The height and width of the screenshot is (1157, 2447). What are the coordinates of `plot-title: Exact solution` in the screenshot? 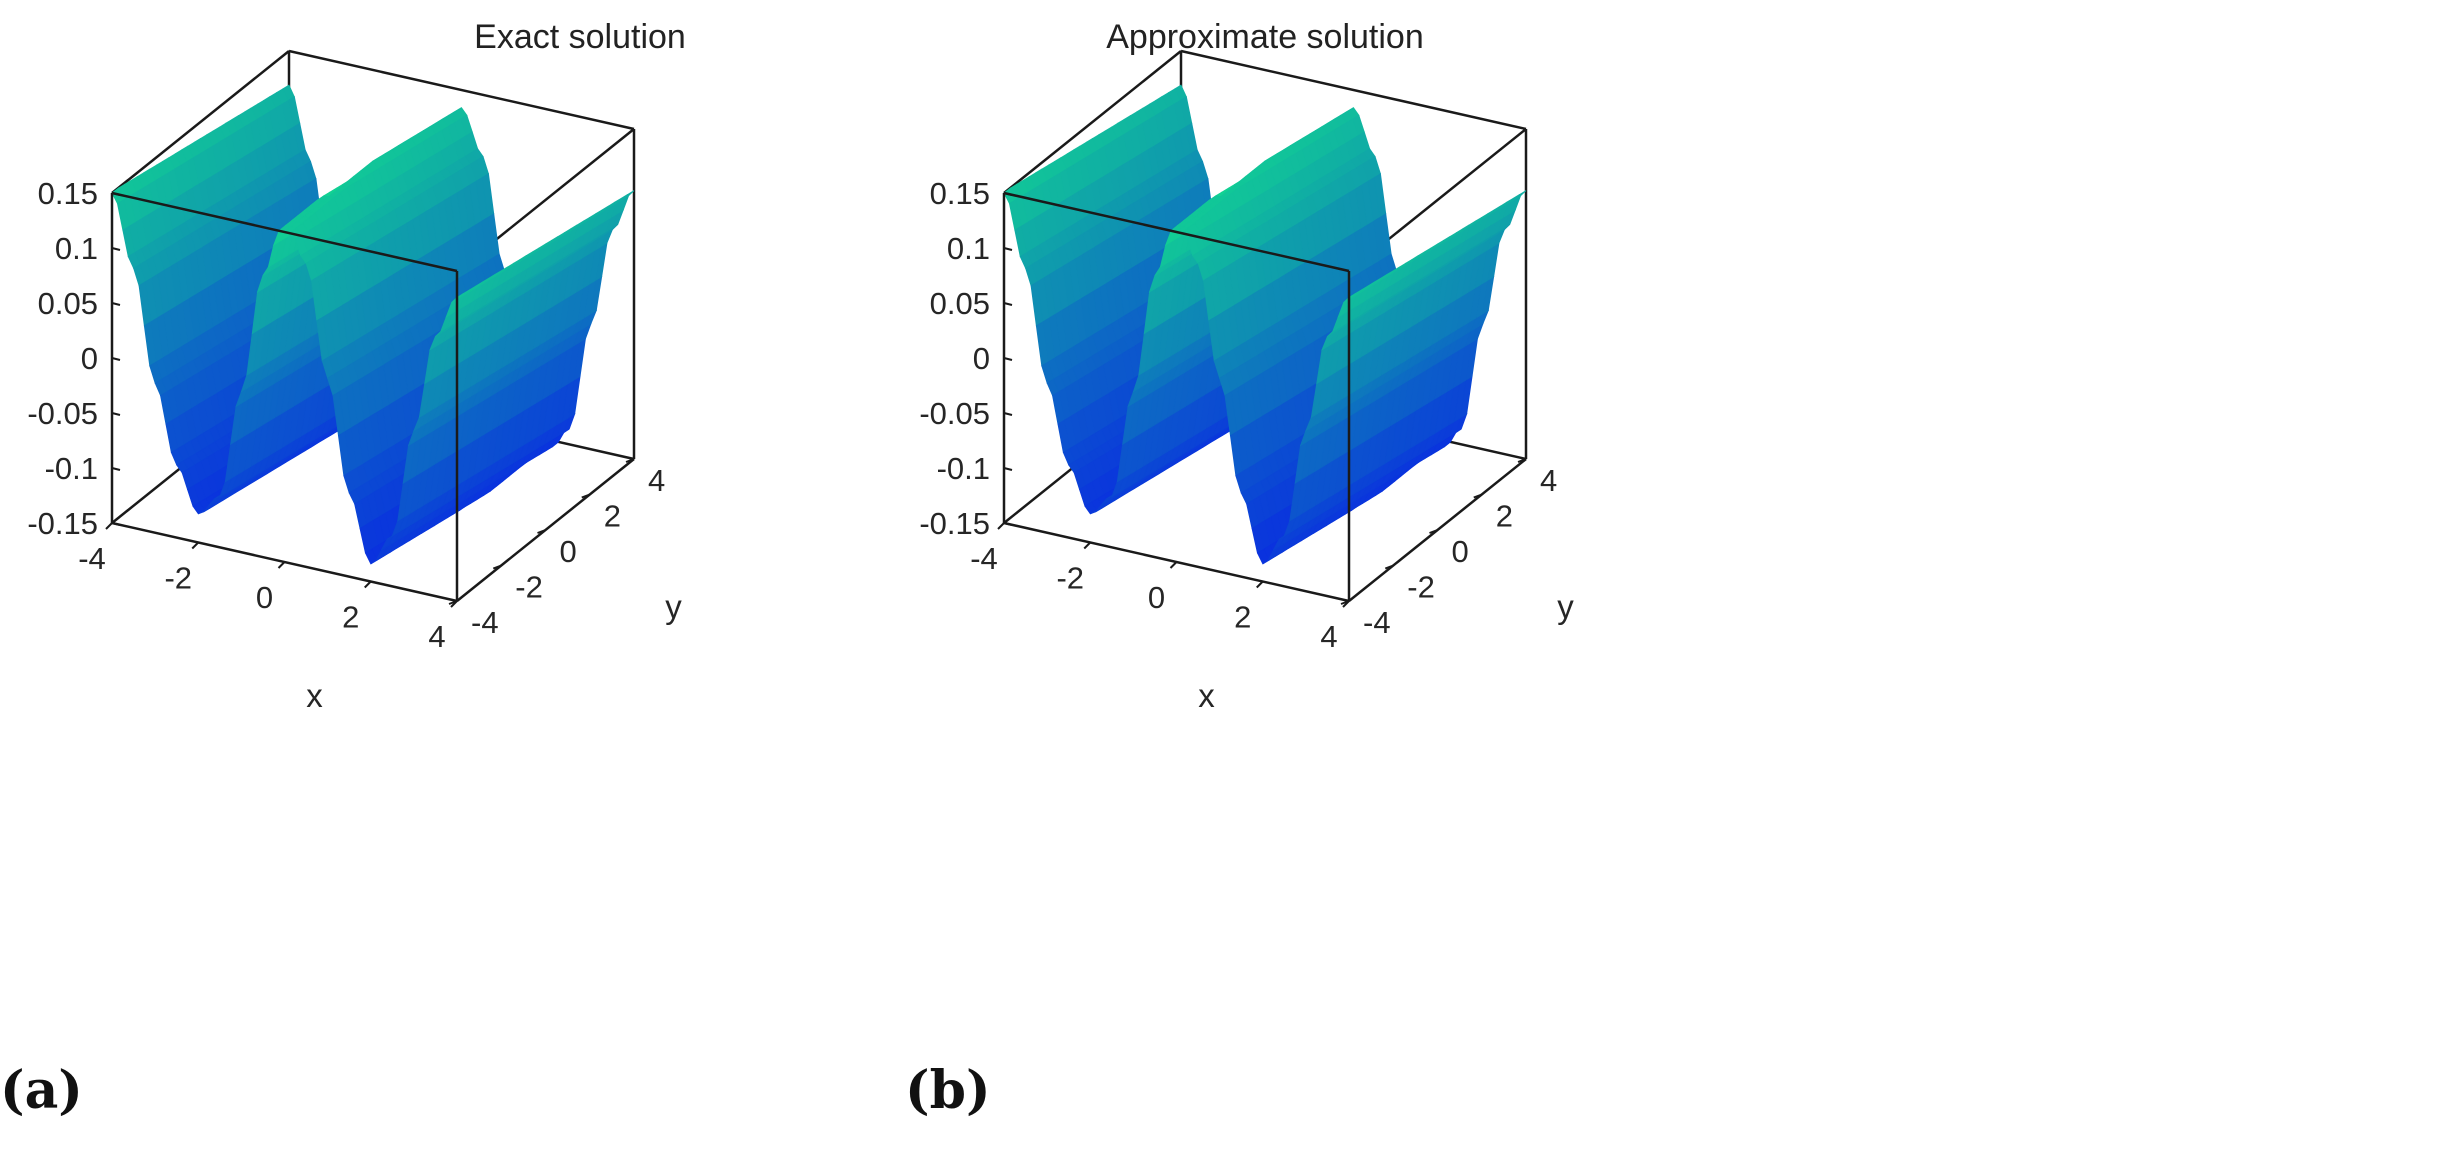 It's located at (580, 37).